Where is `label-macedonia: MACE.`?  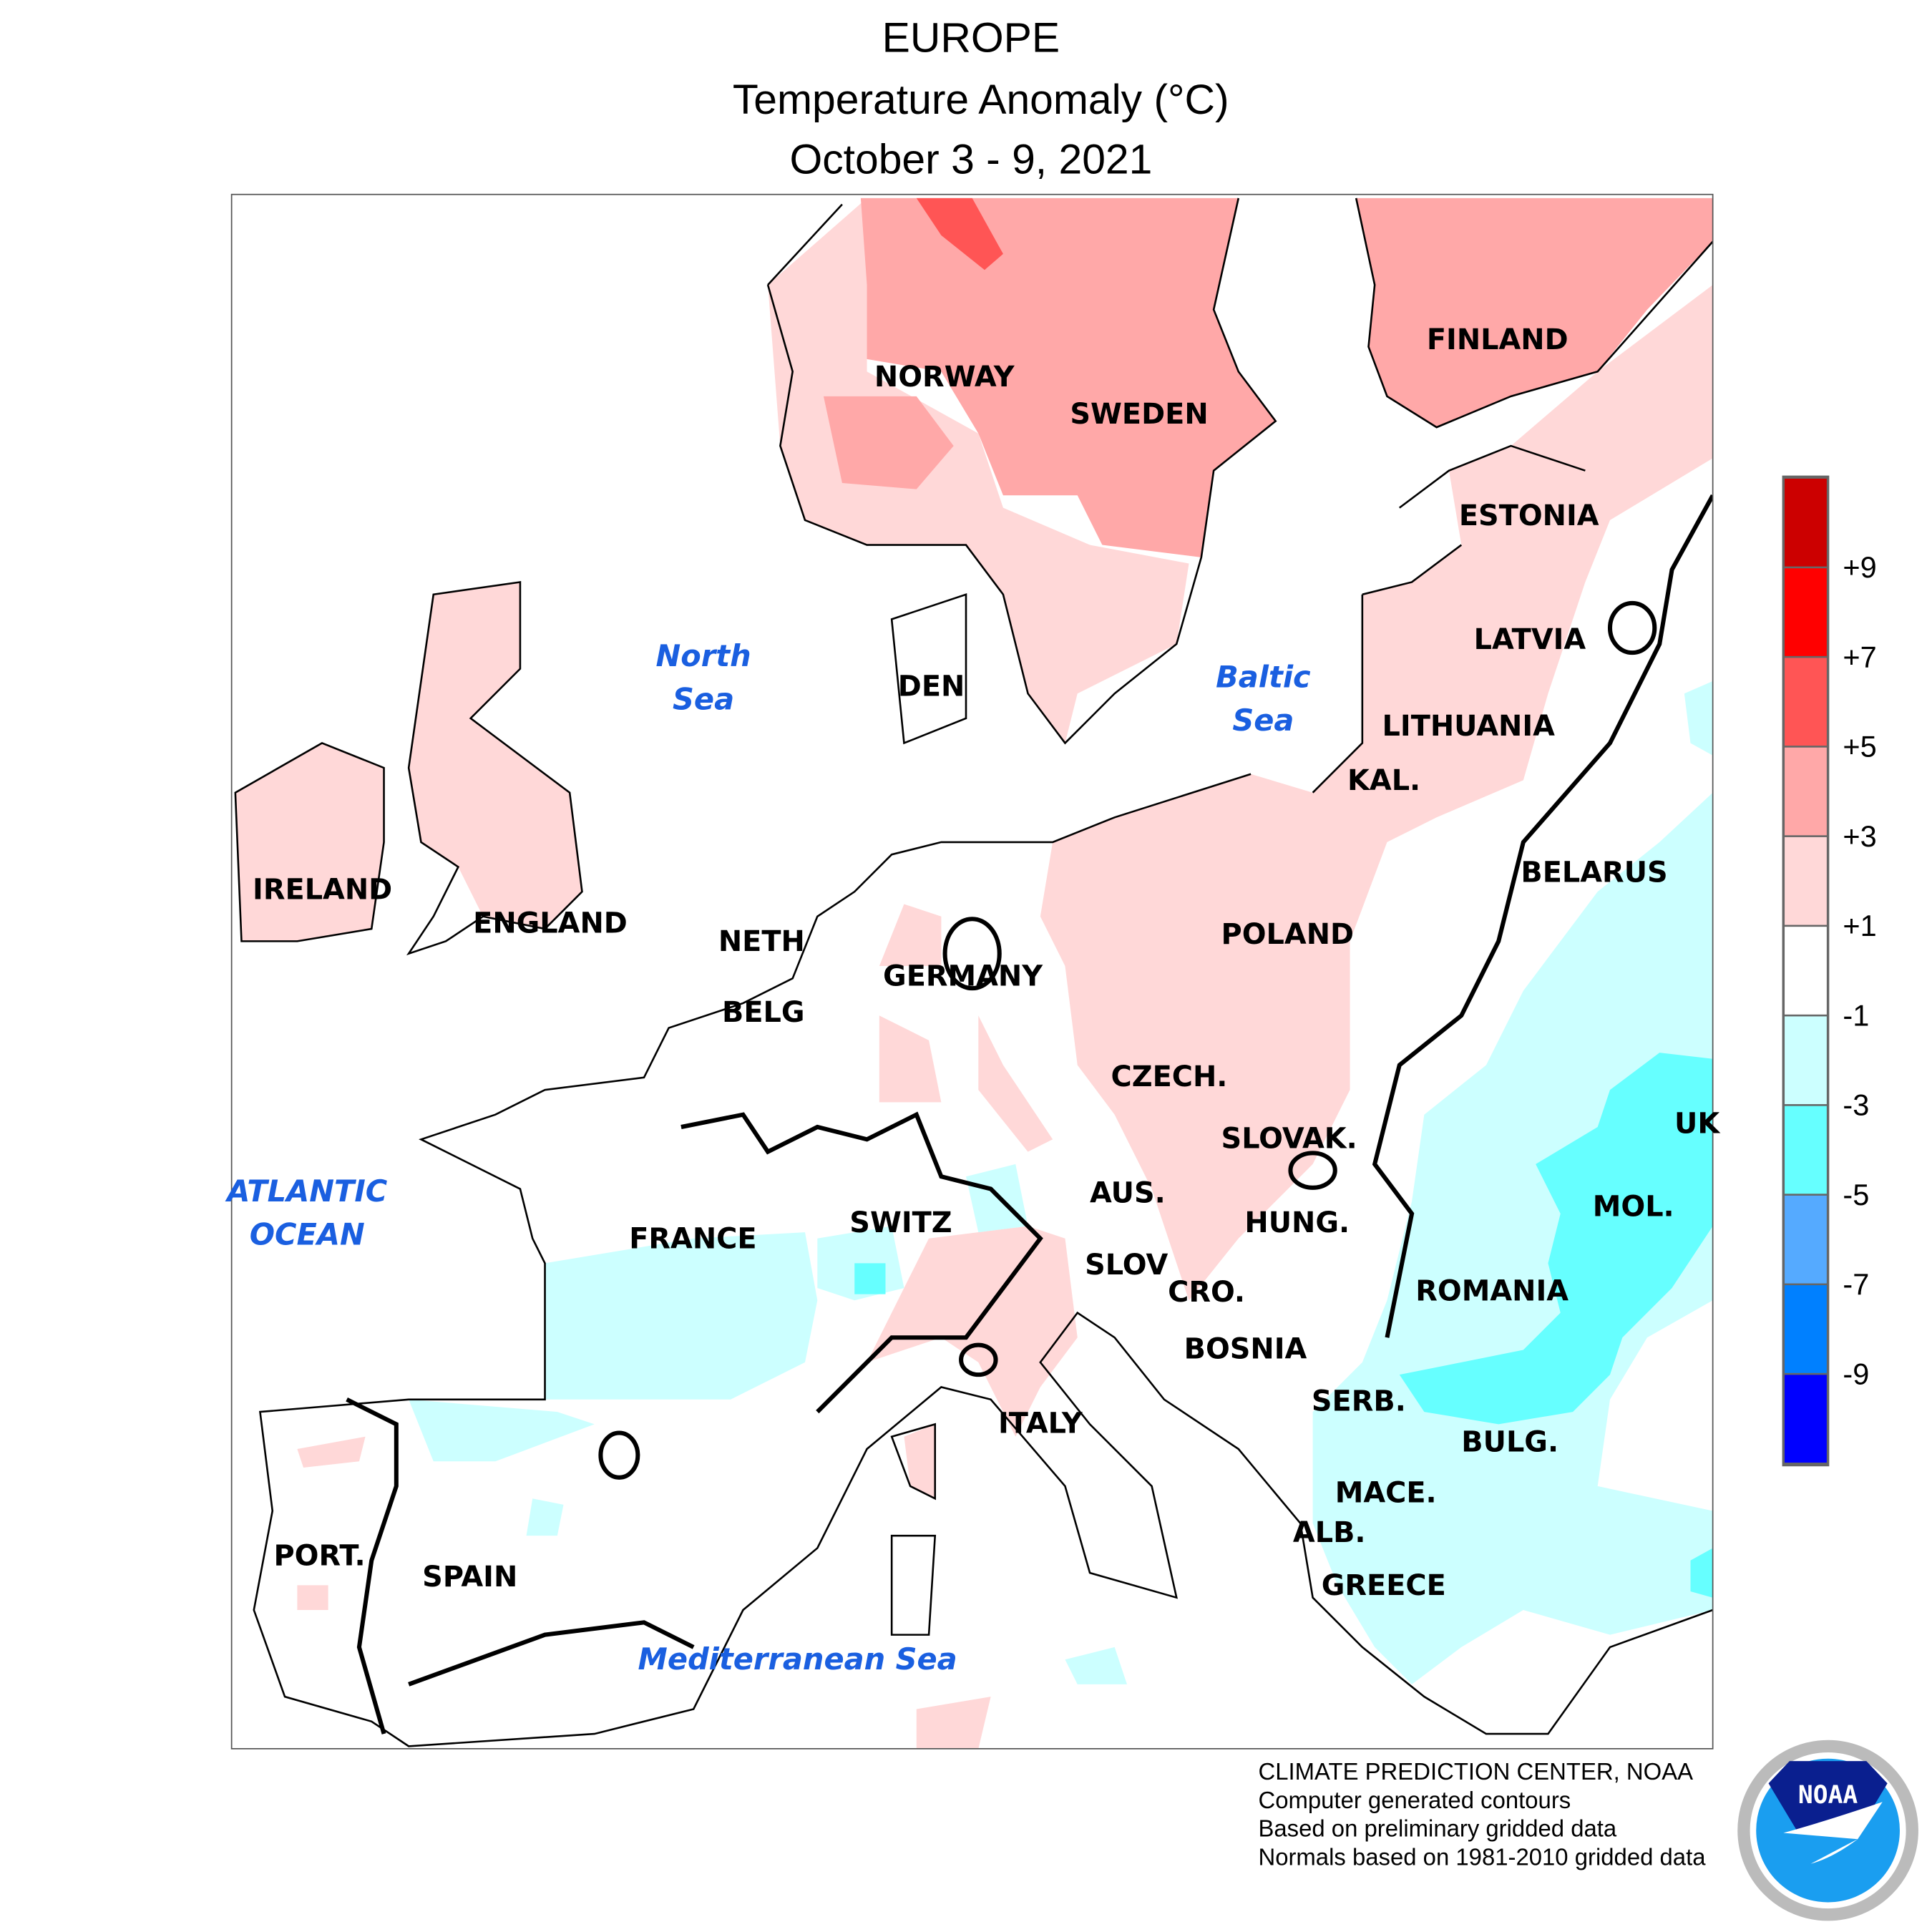
label-macedonia: MACE. is located at coordinates (1386, 1492).